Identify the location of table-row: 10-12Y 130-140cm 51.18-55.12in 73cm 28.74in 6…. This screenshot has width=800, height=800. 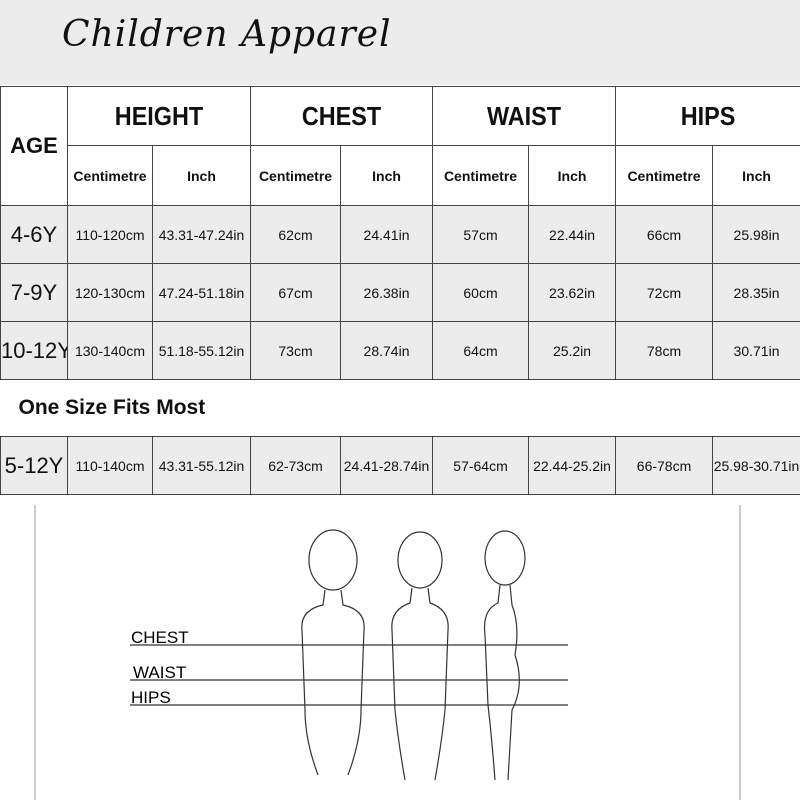
(400, 350).